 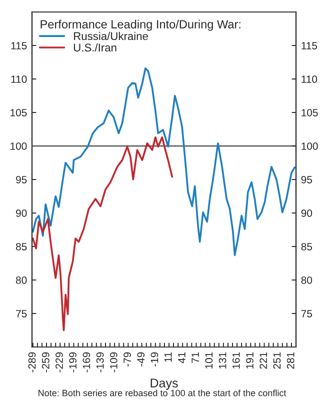 I want to click on x-axis-title: Days, so click(x=164, y=384).